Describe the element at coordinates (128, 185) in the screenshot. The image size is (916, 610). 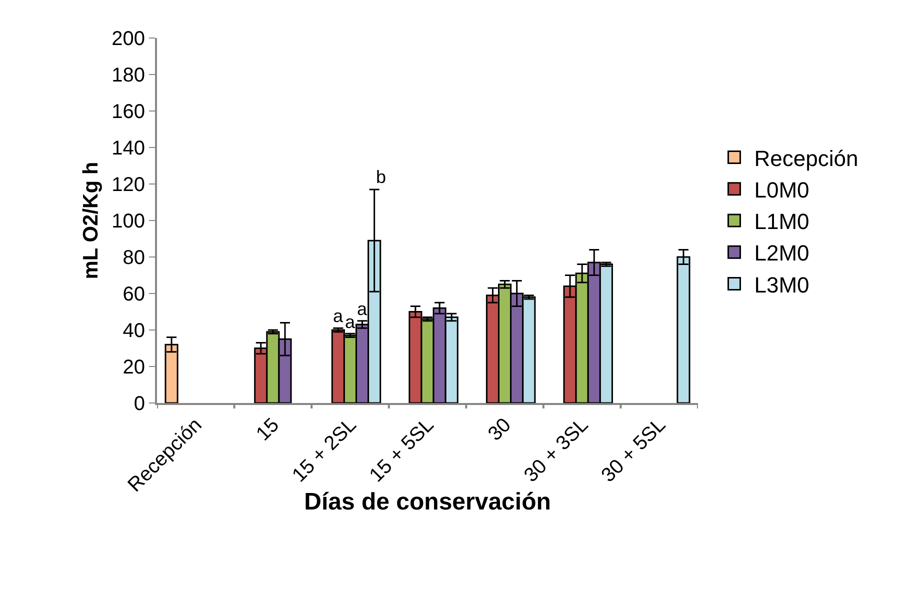
I see `y-tick-label: 120` at that location.